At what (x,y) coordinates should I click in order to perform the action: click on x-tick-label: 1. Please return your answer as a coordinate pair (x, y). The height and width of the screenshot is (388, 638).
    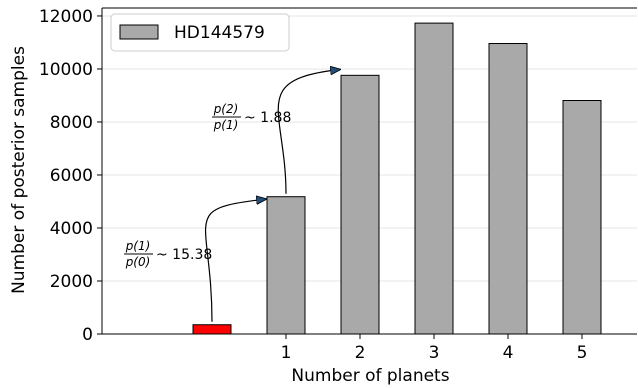
    Looking at the image, I should click on (286, 353).